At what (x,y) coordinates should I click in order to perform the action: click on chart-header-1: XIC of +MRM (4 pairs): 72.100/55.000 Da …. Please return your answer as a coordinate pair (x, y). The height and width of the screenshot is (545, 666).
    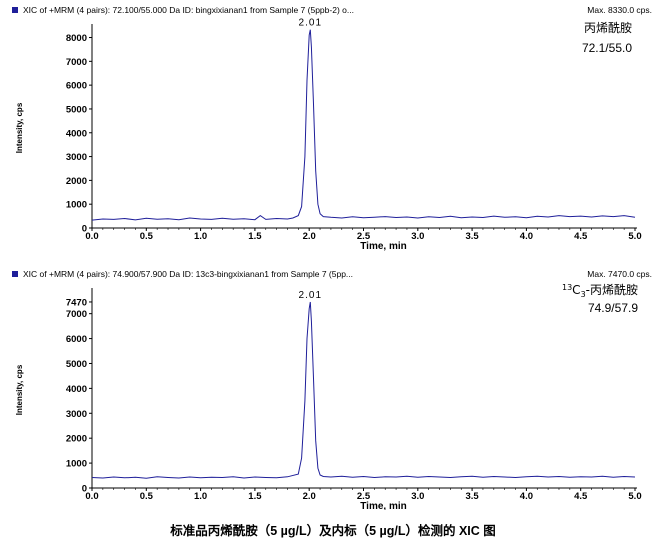
    Looking at the image, I should click on (332, 10).